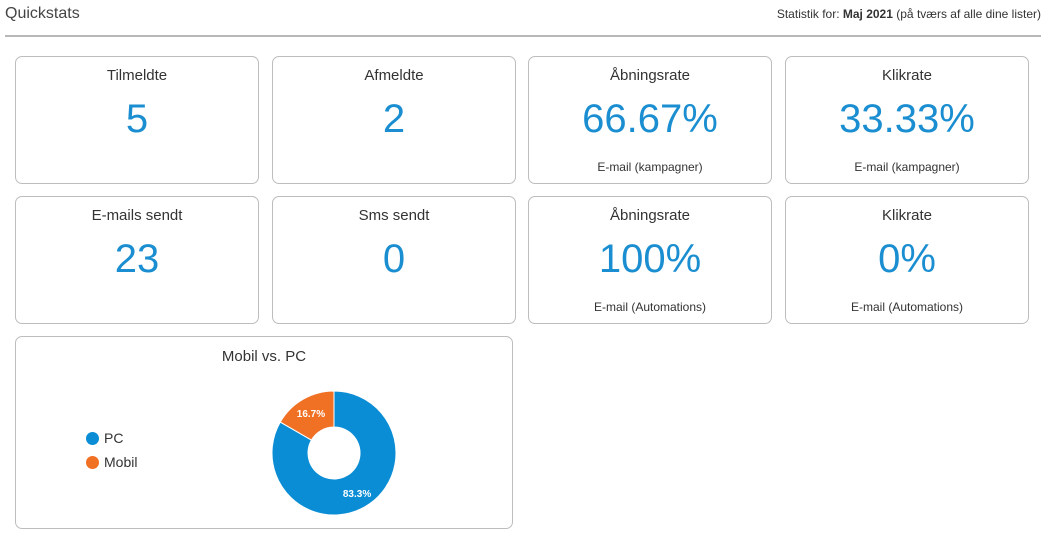  Describe the element at coordinates (394, 75) in the screenshot. I see `card-label: Afmeldte` at that location.